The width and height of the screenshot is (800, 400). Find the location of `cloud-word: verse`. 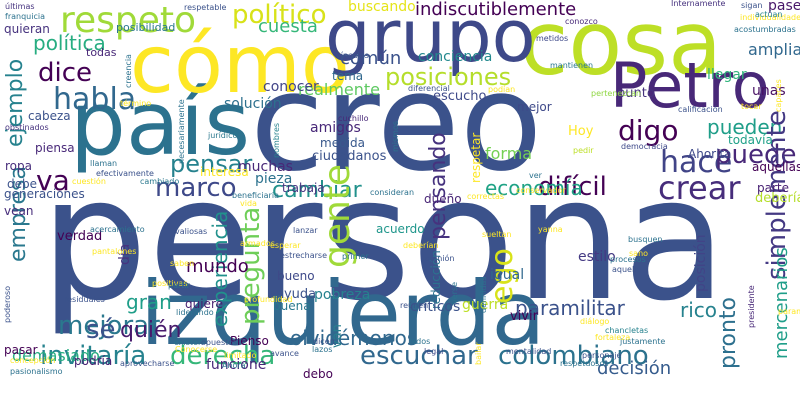

cloud-word: verse is located at coordinates (454, 292).